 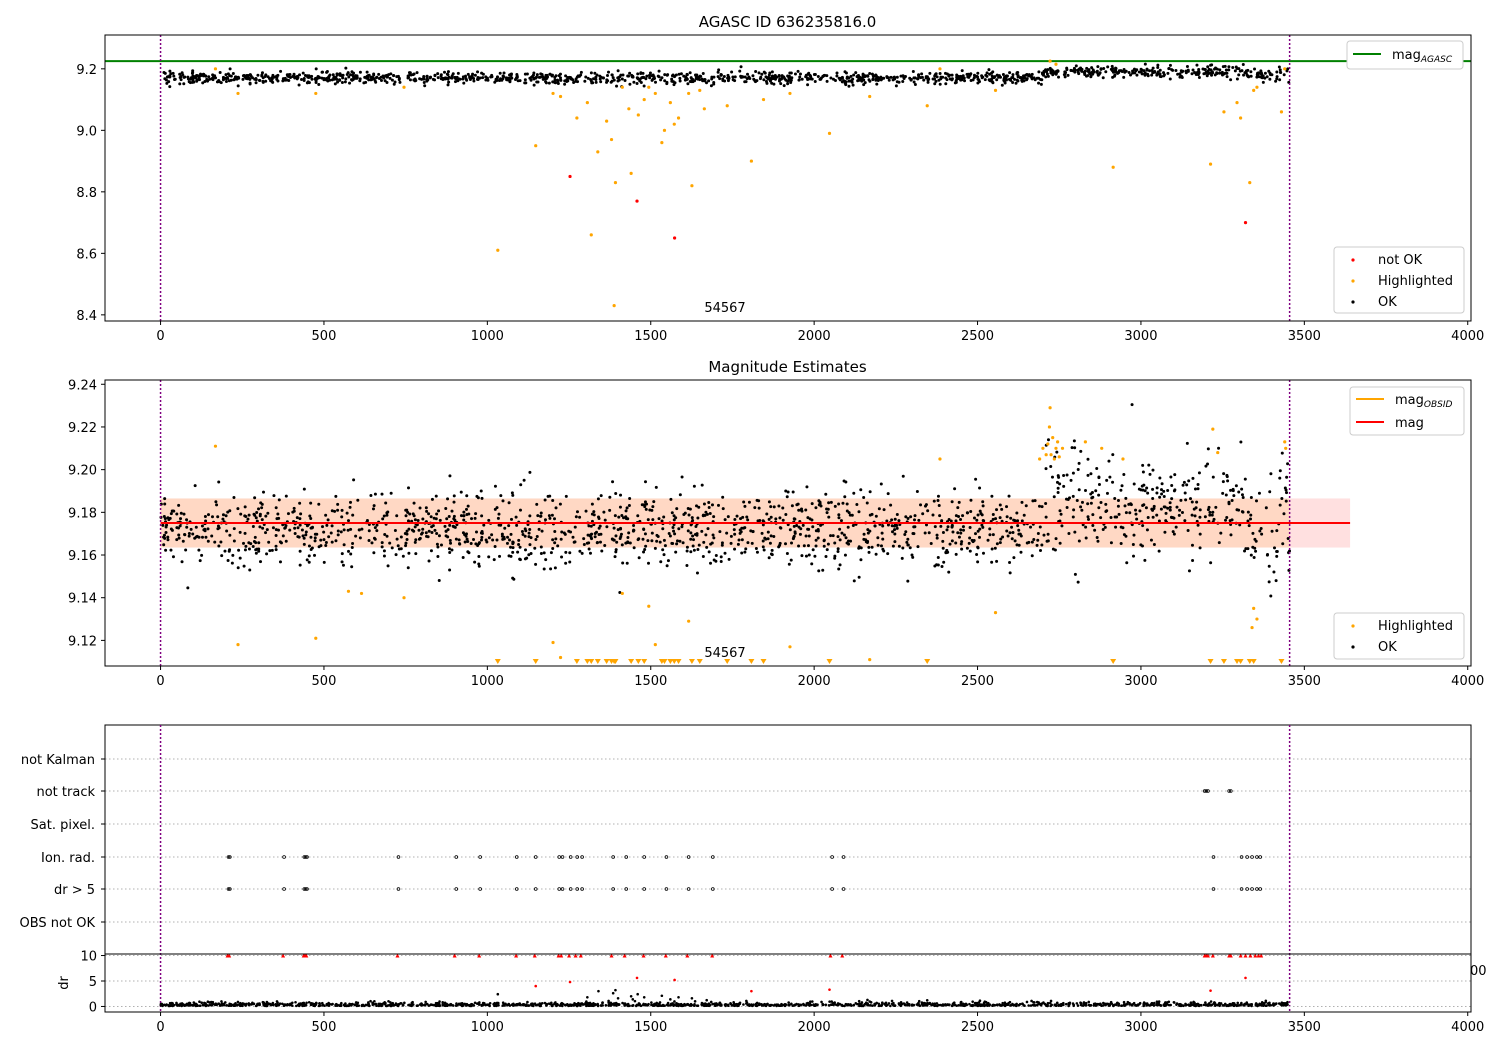 I want to click on y-tick-label: 9.24, so click(x=82, y=385).